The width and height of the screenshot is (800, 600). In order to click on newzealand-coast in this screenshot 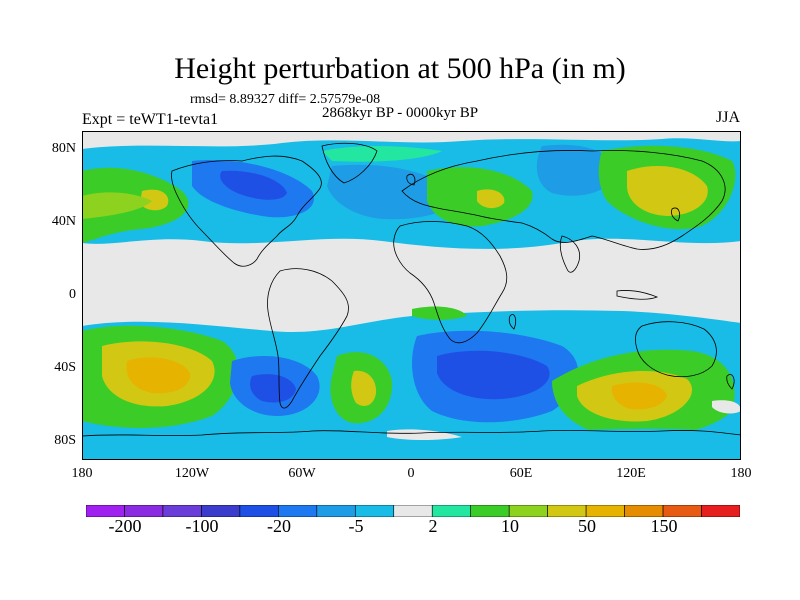, I will do `click(730, 382)`.